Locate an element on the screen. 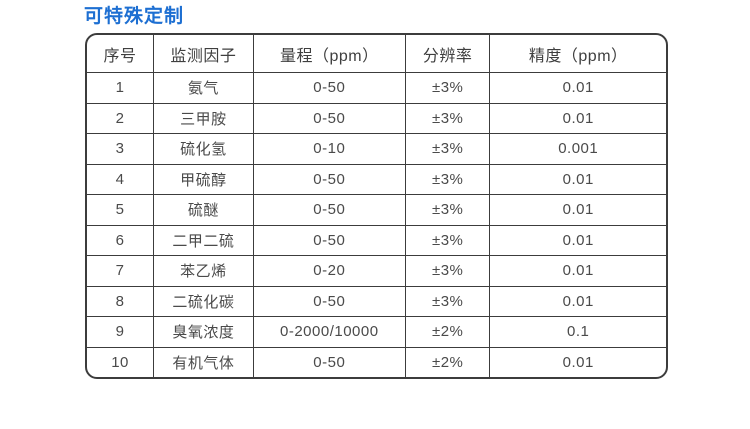  table-cell: 二硫化碳 is located at coordinates (203, 301).